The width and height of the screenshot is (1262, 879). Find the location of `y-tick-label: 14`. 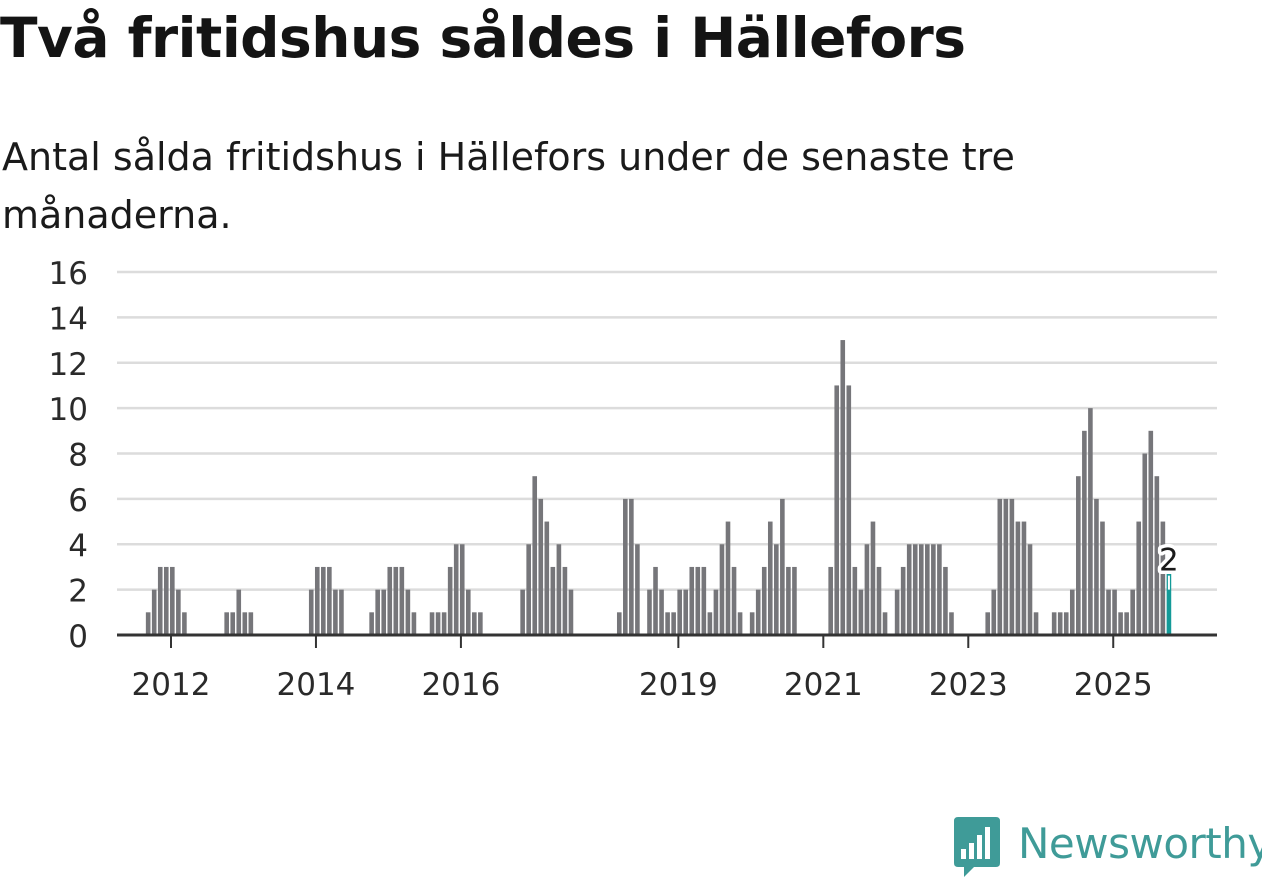

y-tick-label: 14 is located at coordinates (68, 319).